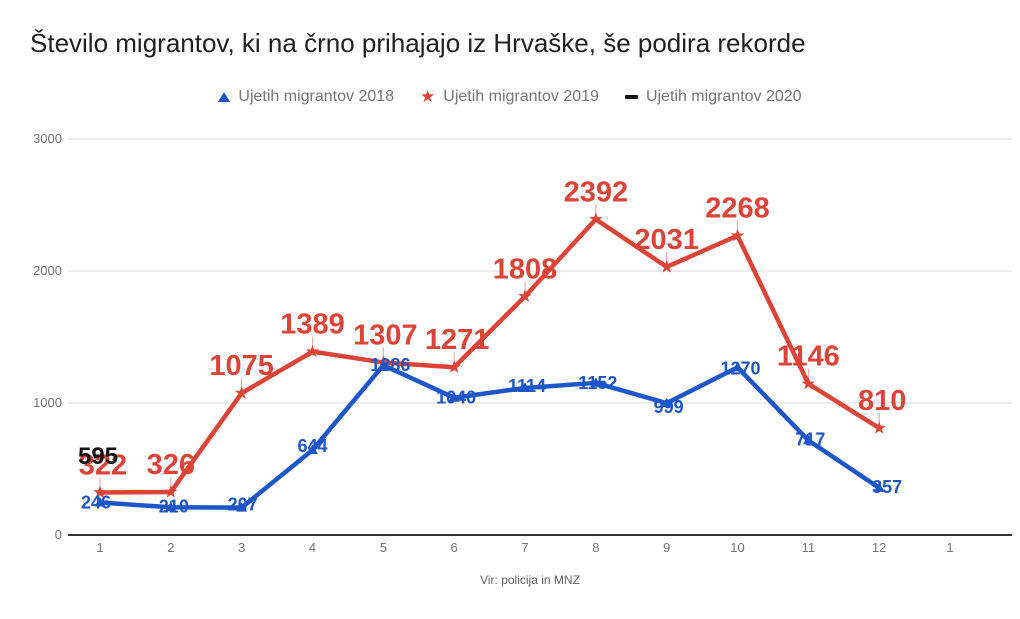 This screenshot has width=1020, height=619. Describe the element at coordinates (879, 547) in the screenshot. I see `x-axis-tick-label: 12` at that location.